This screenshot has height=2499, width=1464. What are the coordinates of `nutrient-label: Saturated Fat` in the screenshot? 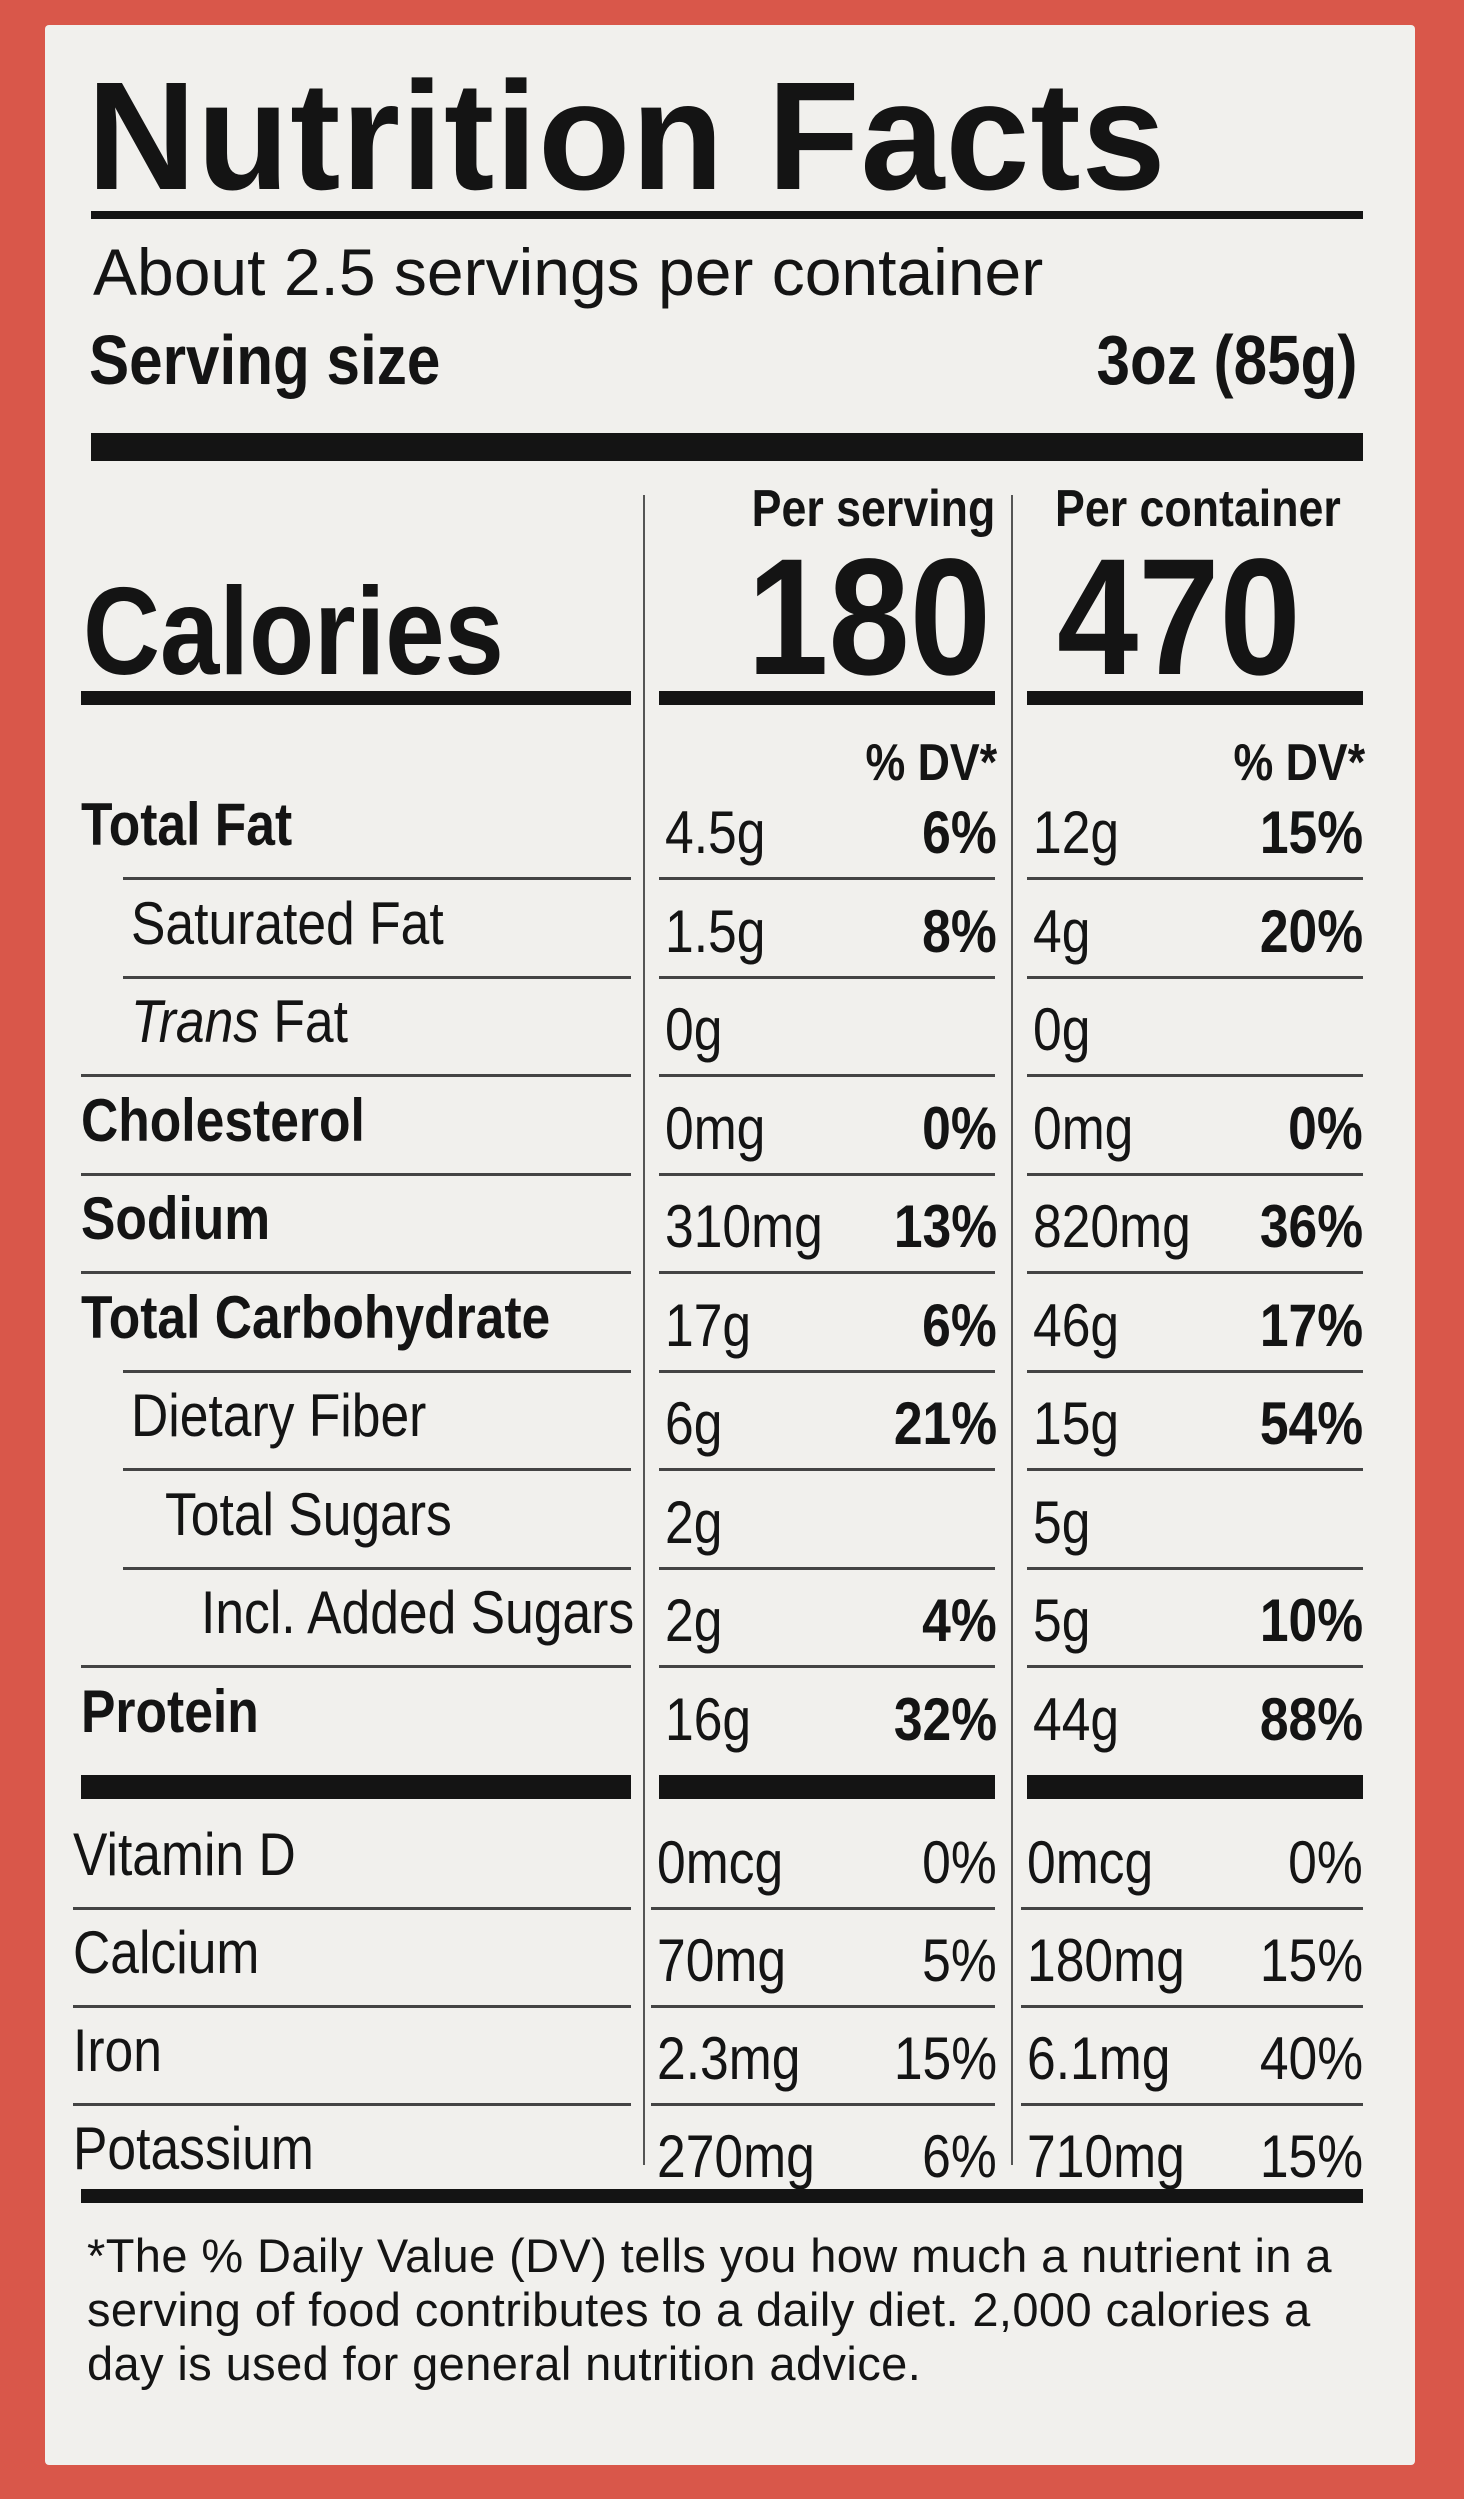 It's located at (287, 924).